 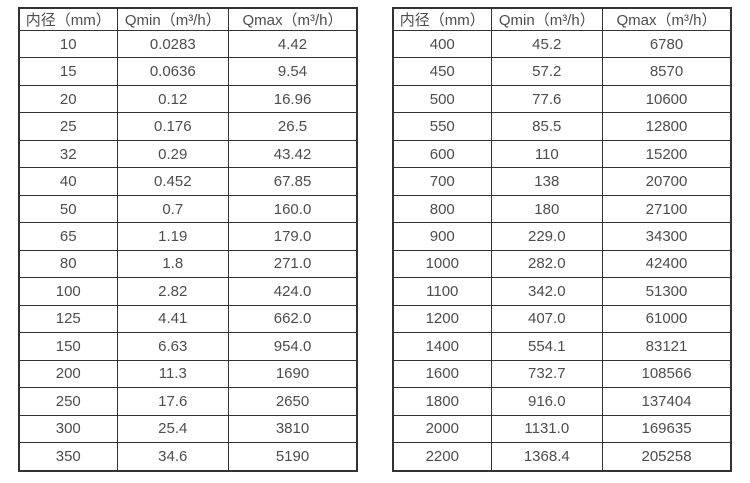 I want to click on table-cell: 12800, so click(x=667, y=126).